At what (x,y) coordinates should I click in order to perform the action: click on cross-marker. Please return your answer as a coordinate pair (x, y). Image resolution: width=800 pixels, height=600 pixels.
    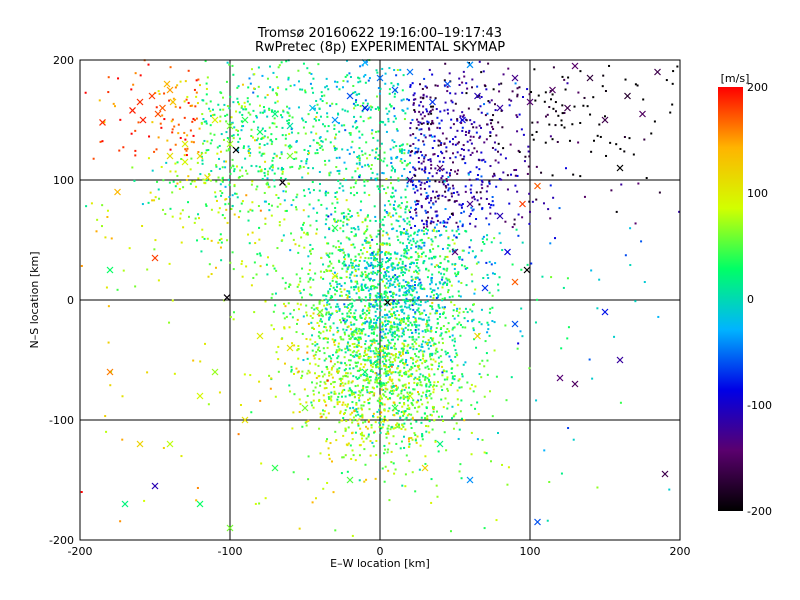
    Looking at the image, I should click on (185, 144).